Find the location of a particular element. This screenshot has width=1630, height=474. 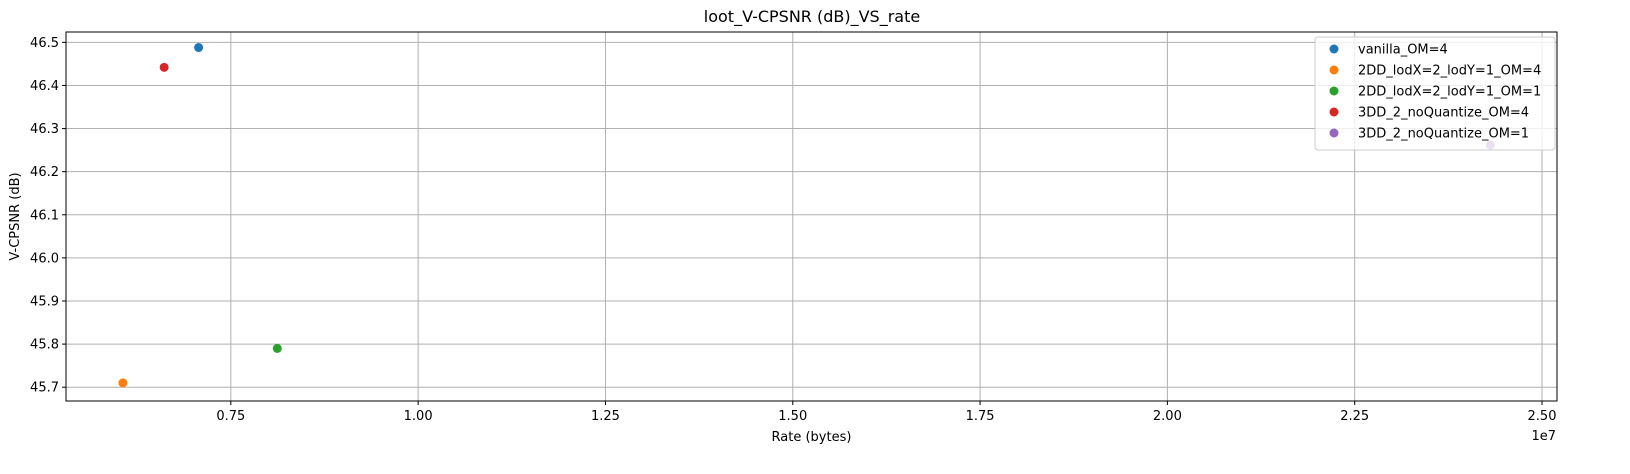

x-tick-label: 0.75 is located at coordinates (230, 416).